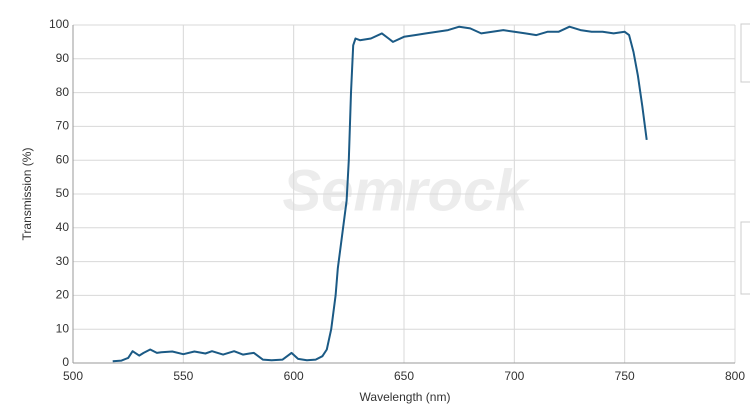  I want to click on y-tick-label: 60, so click(63, 159).